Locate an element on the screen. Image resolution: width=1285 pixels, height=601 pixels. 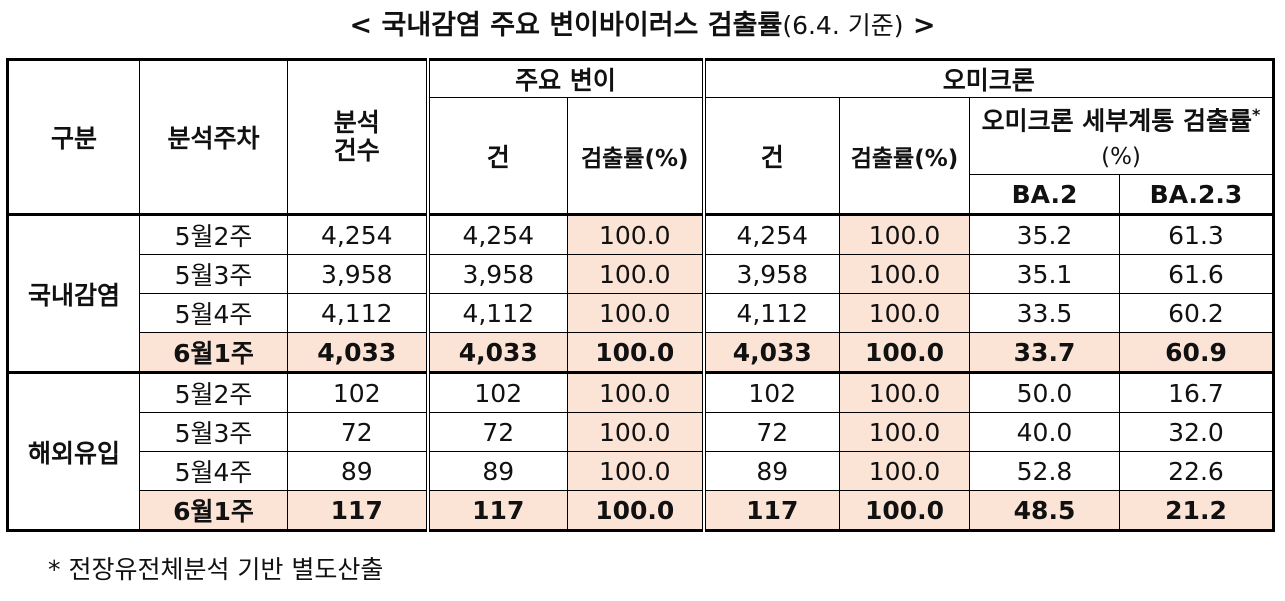
cell-ba23: 16.7 is located at coordinates (1196, 392).